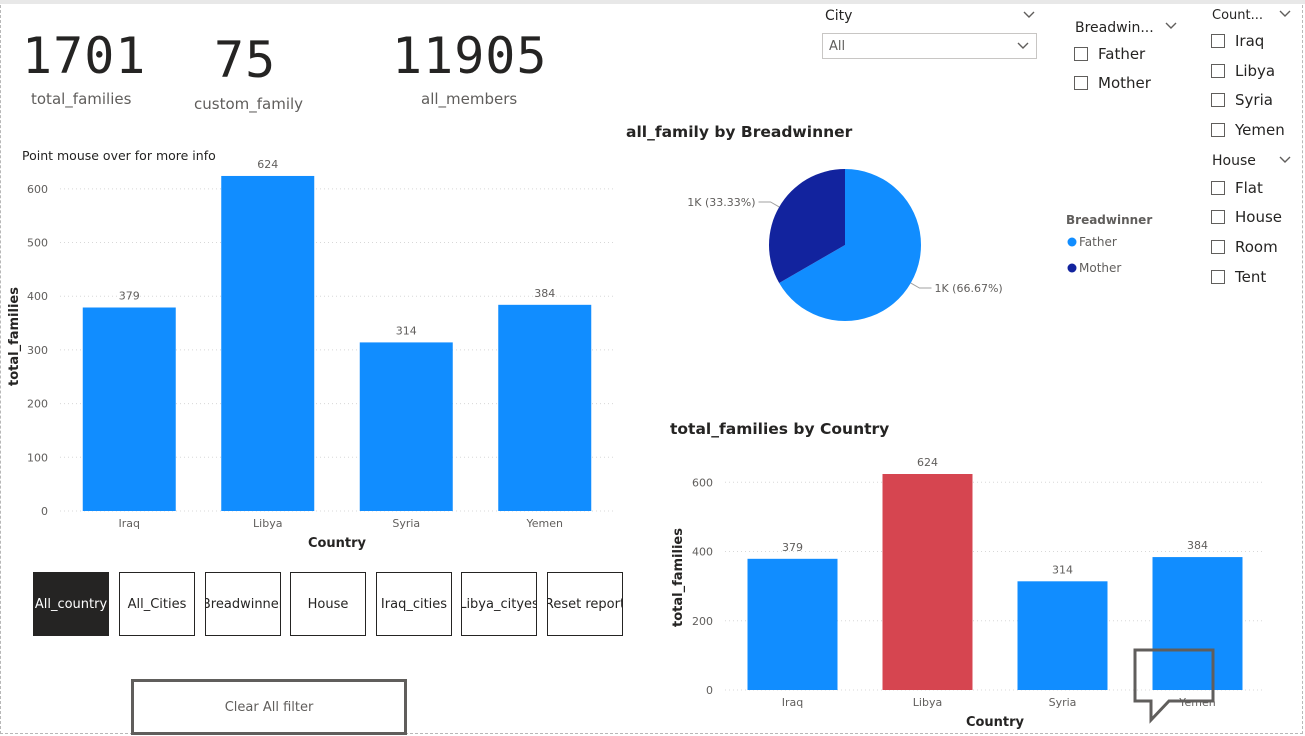 The height and width of the screenshot is (736, 1305). Describe the element at coordinates (585, 604) in the screenshot. I see `reset-report-button: Reset report` at that location.